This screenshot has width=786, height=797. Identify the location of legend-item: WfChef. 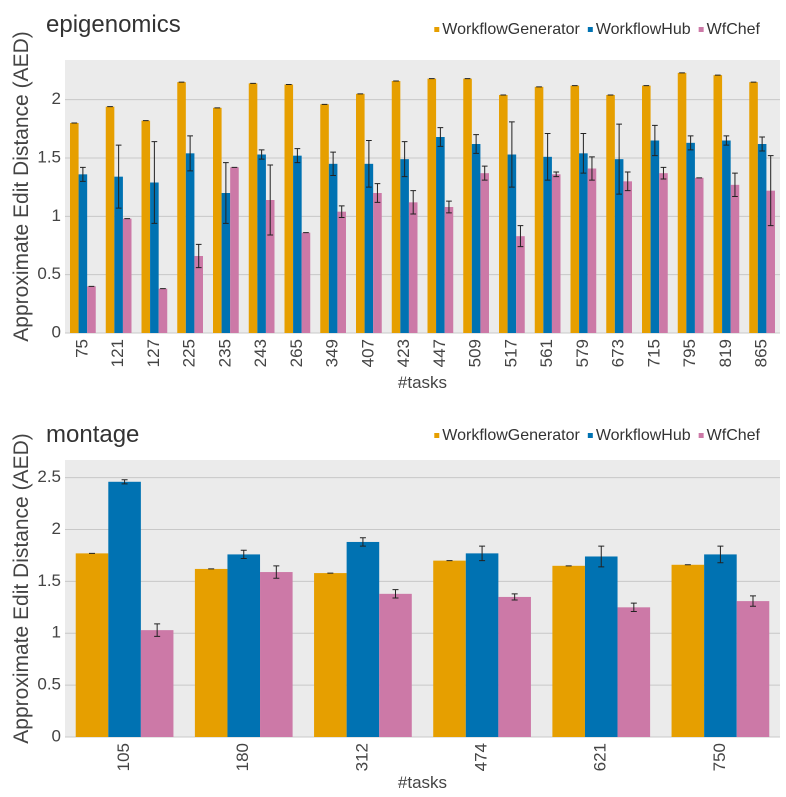
(729, 435).